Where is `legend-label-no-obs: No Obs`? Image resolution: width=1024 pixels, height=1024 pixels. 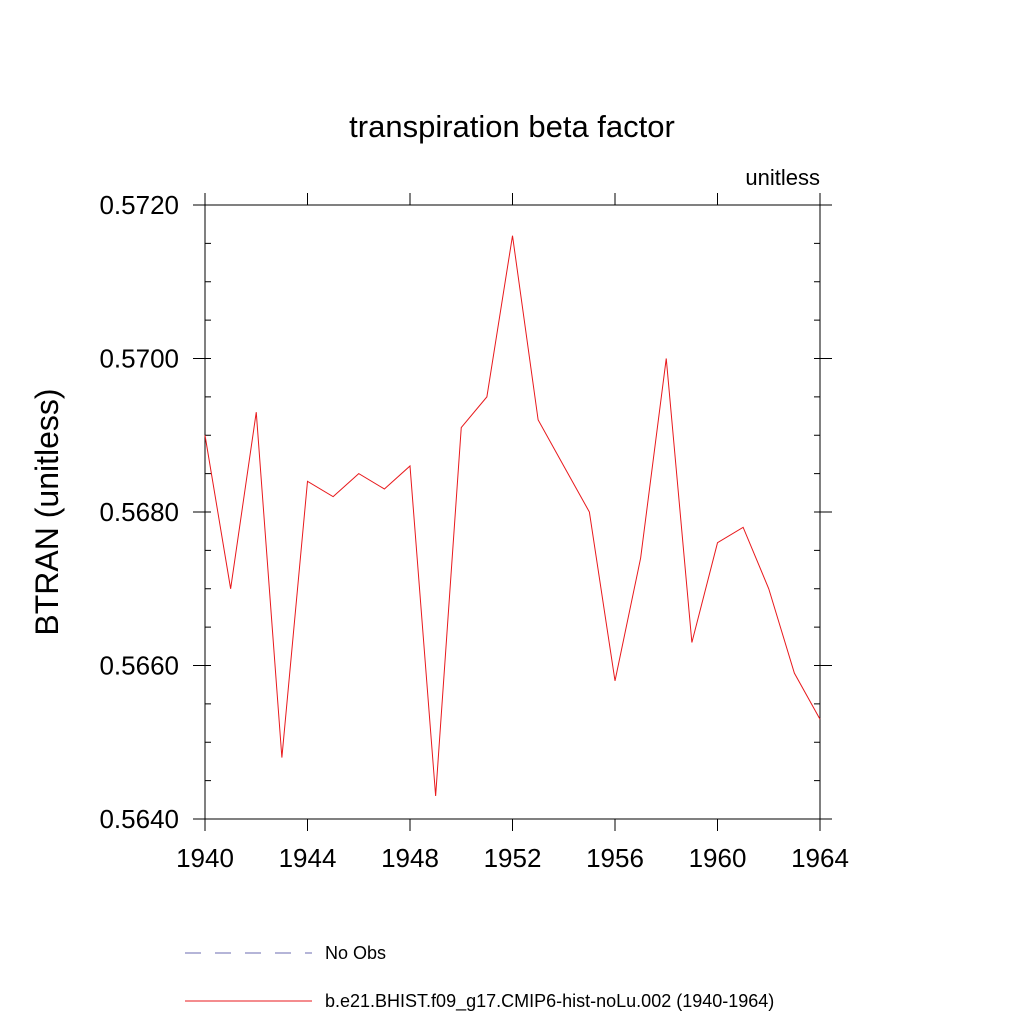 legend-label-no-obs: No Obs is located at coordinates (355, 953).